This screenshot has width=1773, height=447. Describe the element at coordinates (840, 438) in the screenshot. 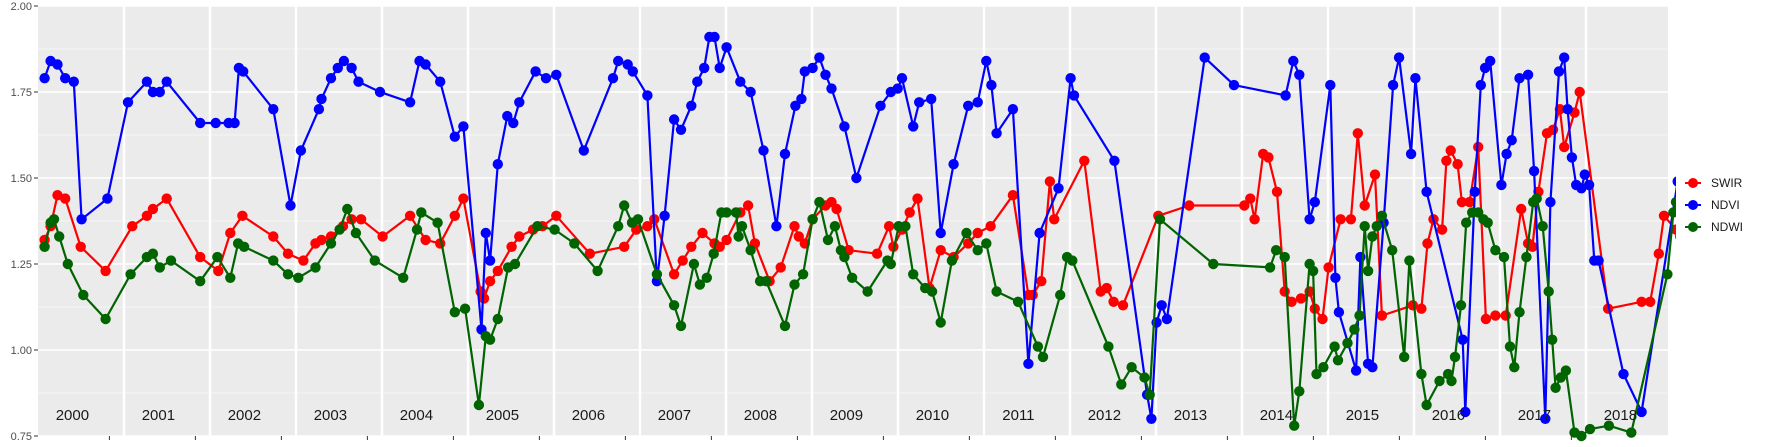

I see `x-axis-ticks` at that location.